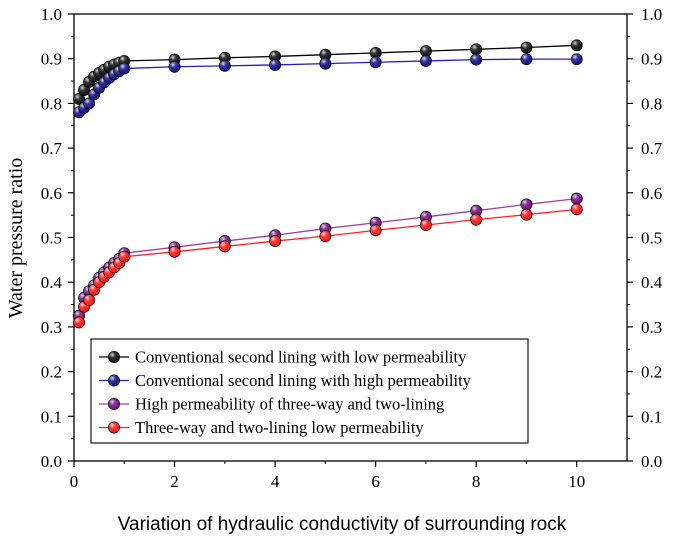 This screenshot has width=685, height=543. Describe the element at coordinates (652, 148) in the screenshot. I see `y-tick-label-right: 0.7` at that location.